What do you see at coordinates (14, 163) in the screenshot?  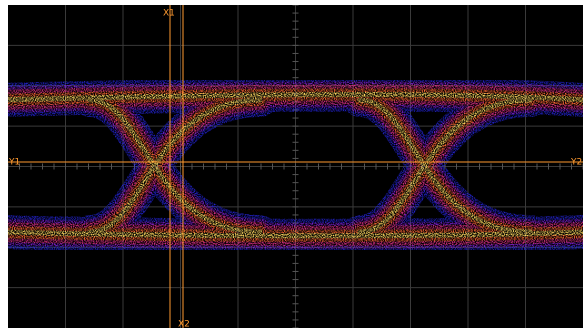 I see `cursor-label: Y1` at bounding box center [14, 163].